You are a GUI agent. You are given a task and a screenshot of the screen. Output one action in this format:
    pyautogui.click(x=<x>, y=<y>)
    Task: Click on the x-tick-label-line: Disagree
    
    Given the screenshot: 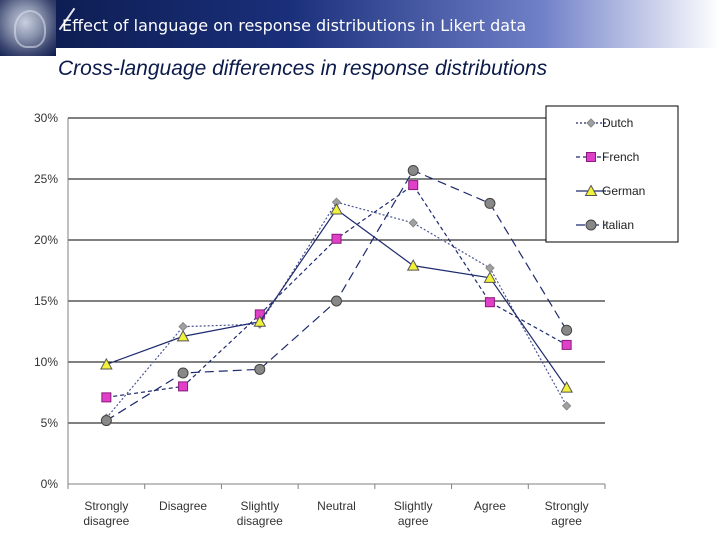 What is the action you would take?
    pyautogui.click(x=183, y=506)
    